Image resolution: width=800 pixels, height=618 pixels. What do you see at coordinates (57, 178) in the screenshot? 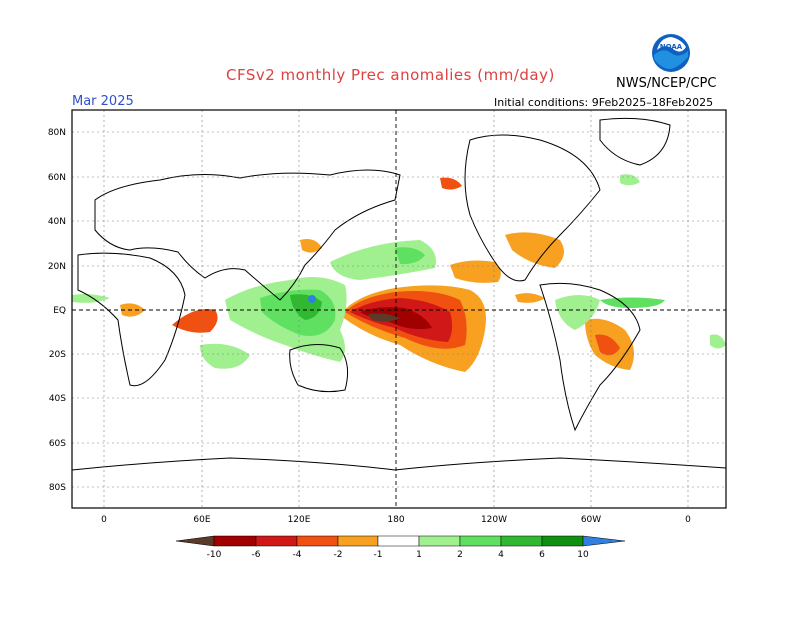
I see `lat-label: 60N` at bounding box center [57, 178].